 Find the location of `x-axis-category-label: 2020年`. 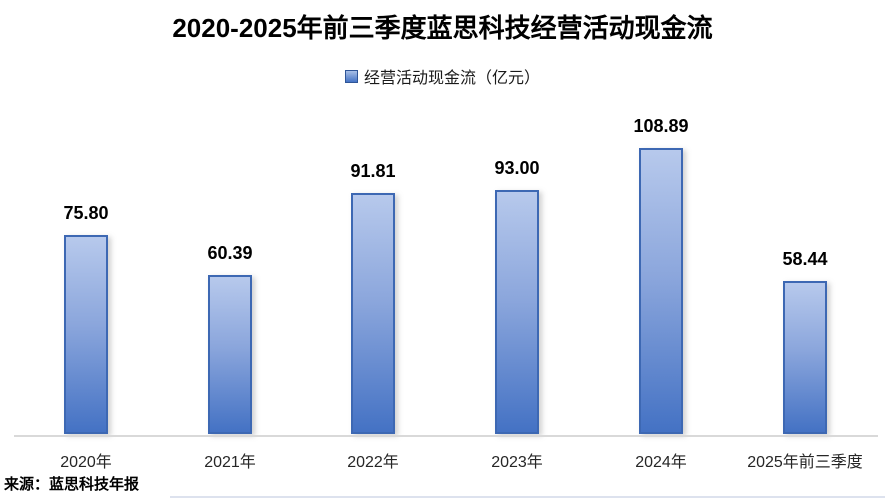

x-axis-category-label: 2020年 is located at coordinates (86, 462).